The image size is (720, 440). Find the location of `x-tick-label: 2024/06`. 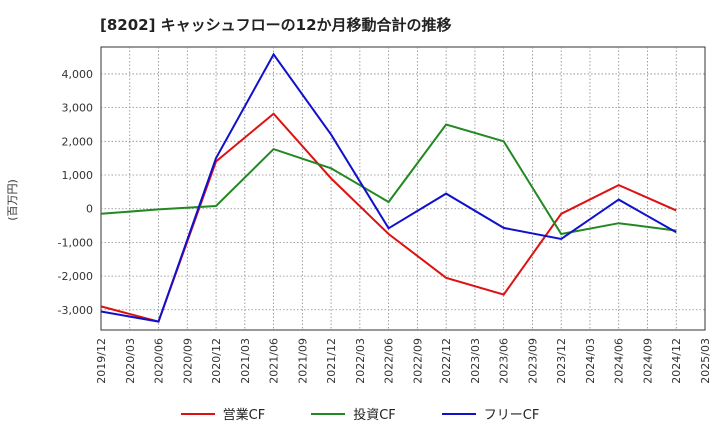

x-tick-label: 2024/06 is located at coordinates (619, 361).